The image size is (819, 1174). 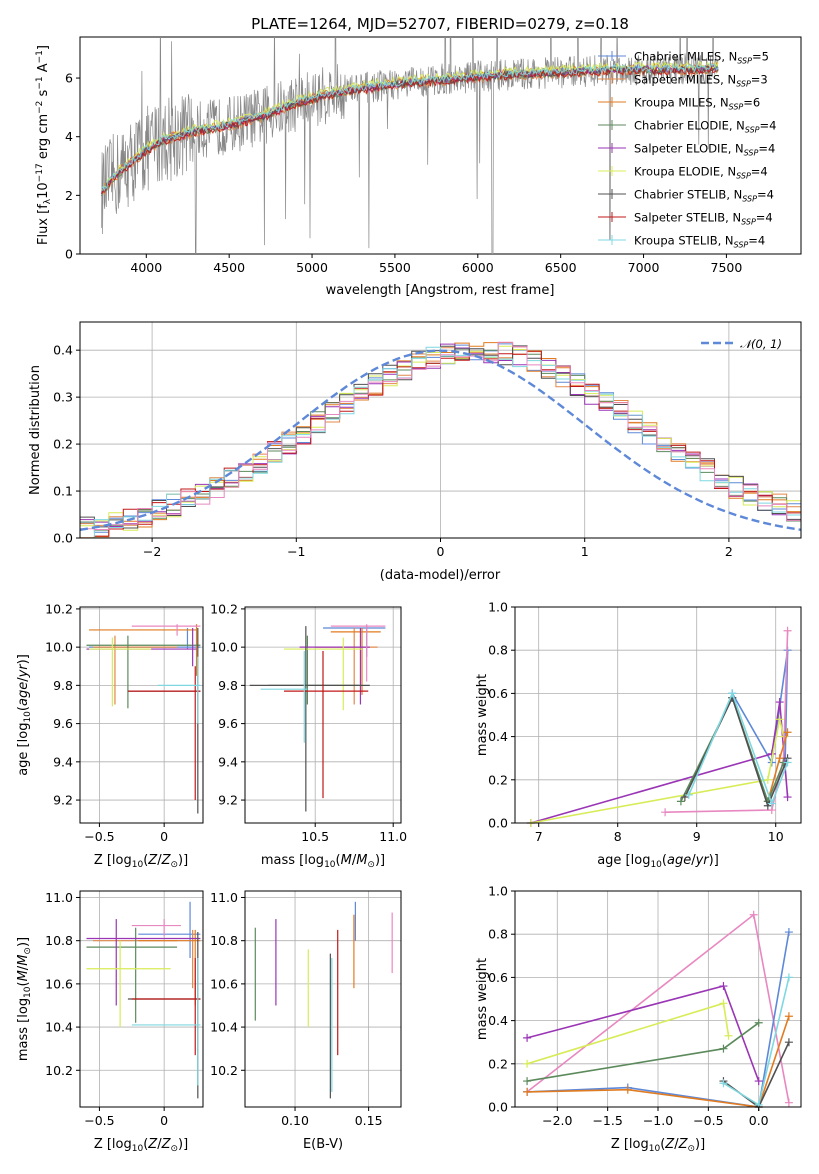 I want to click on x-tick-label: 6500, so click(x=561, y=267).